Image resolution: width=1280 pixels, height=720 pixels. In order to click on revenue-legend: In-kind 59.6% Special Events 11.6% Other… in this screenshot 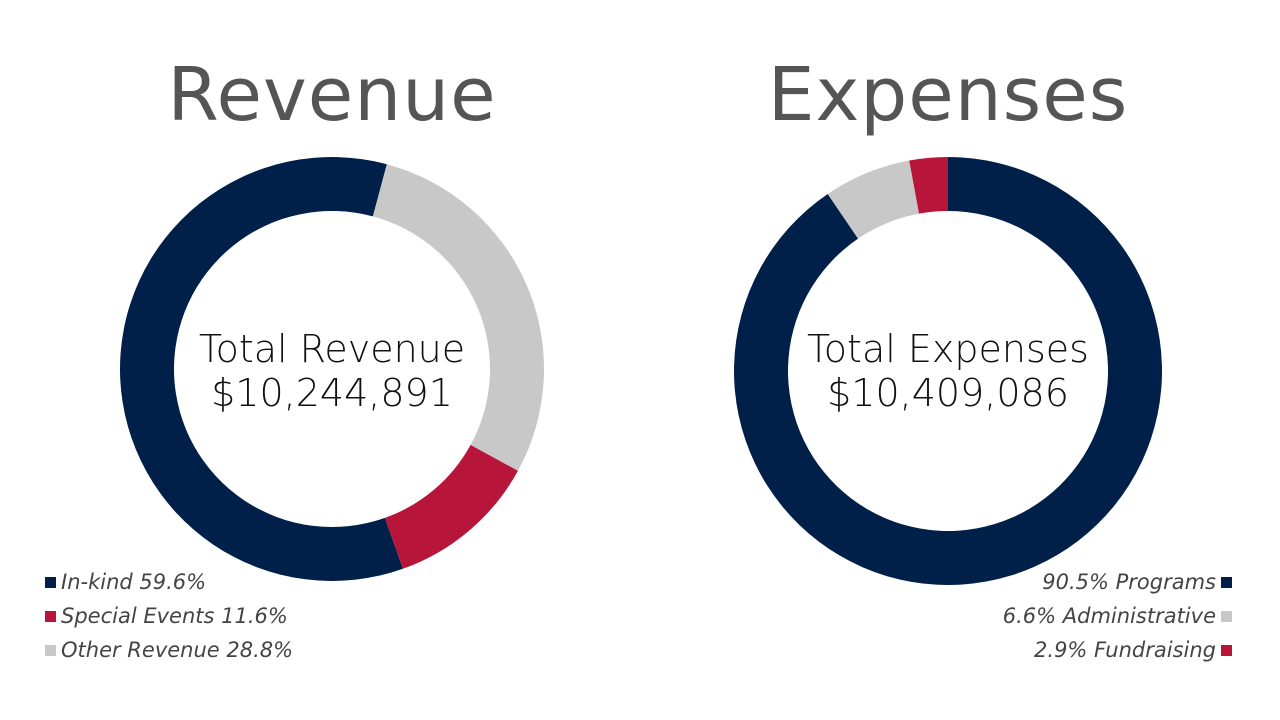, I will do `click(169, 616)`.